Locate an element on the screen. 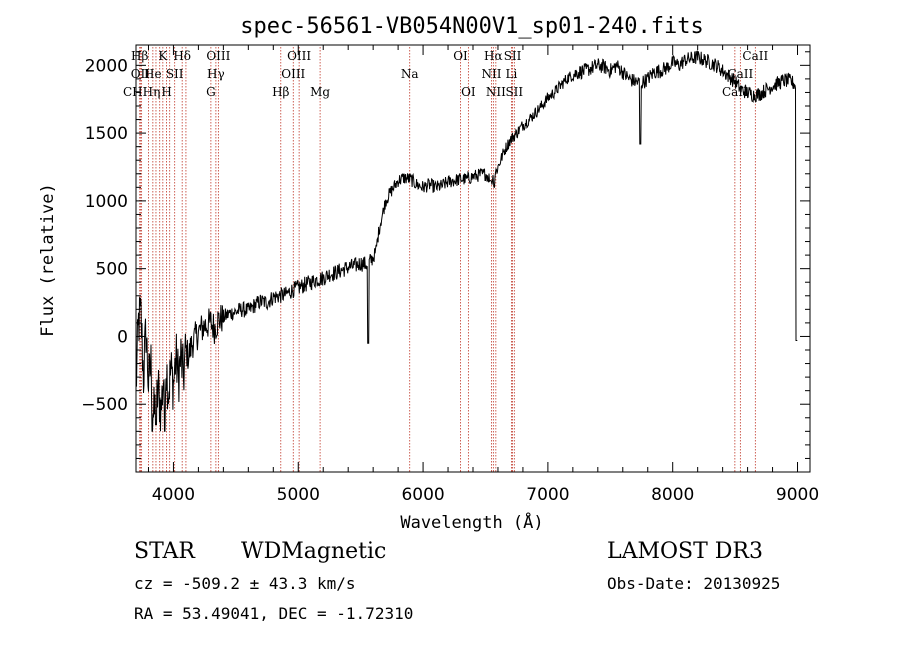 The width and height of the screenshot is (900, 649). line-marker-label: Na is located at coordinates (410, 74).